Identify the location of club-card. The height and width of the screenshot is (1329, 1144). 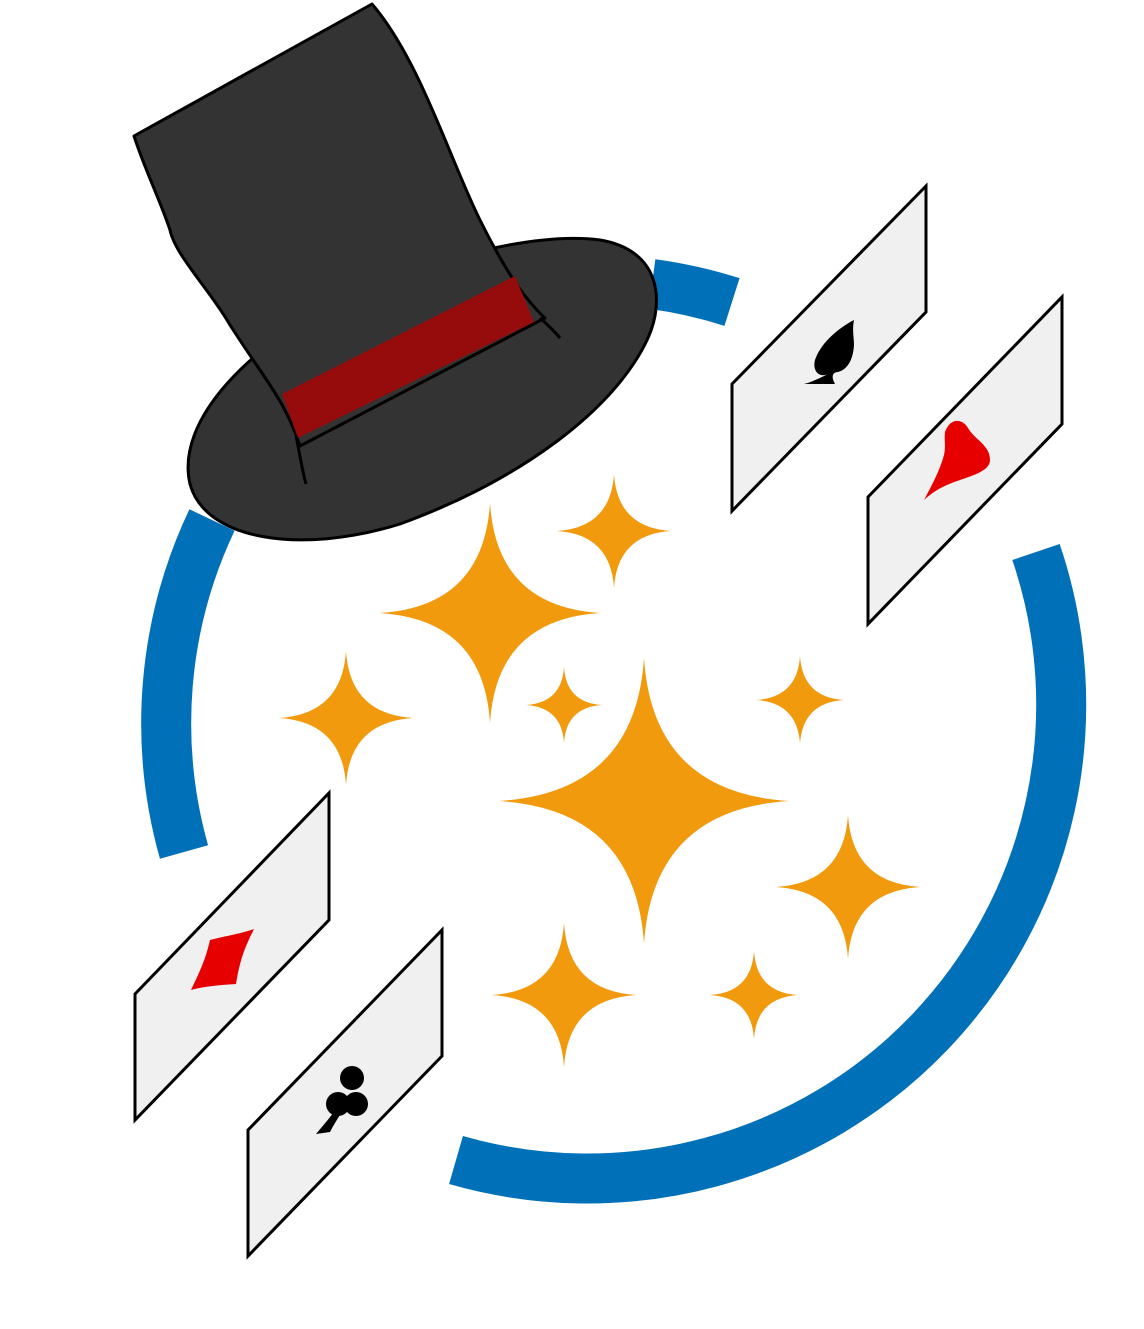
(345, 1093).